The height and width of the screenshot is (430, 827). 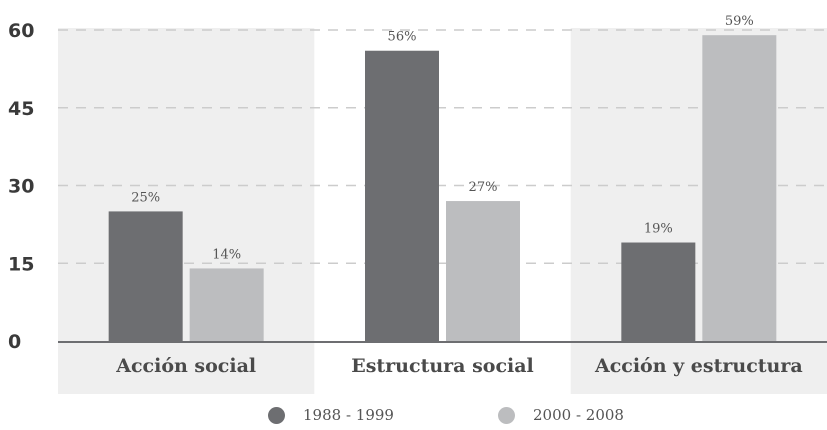 What do you see at coordinates (698, 366) in the screenshot?
I see `x-category-label-3: Acción y estructura` at bounding box center [698, 366].